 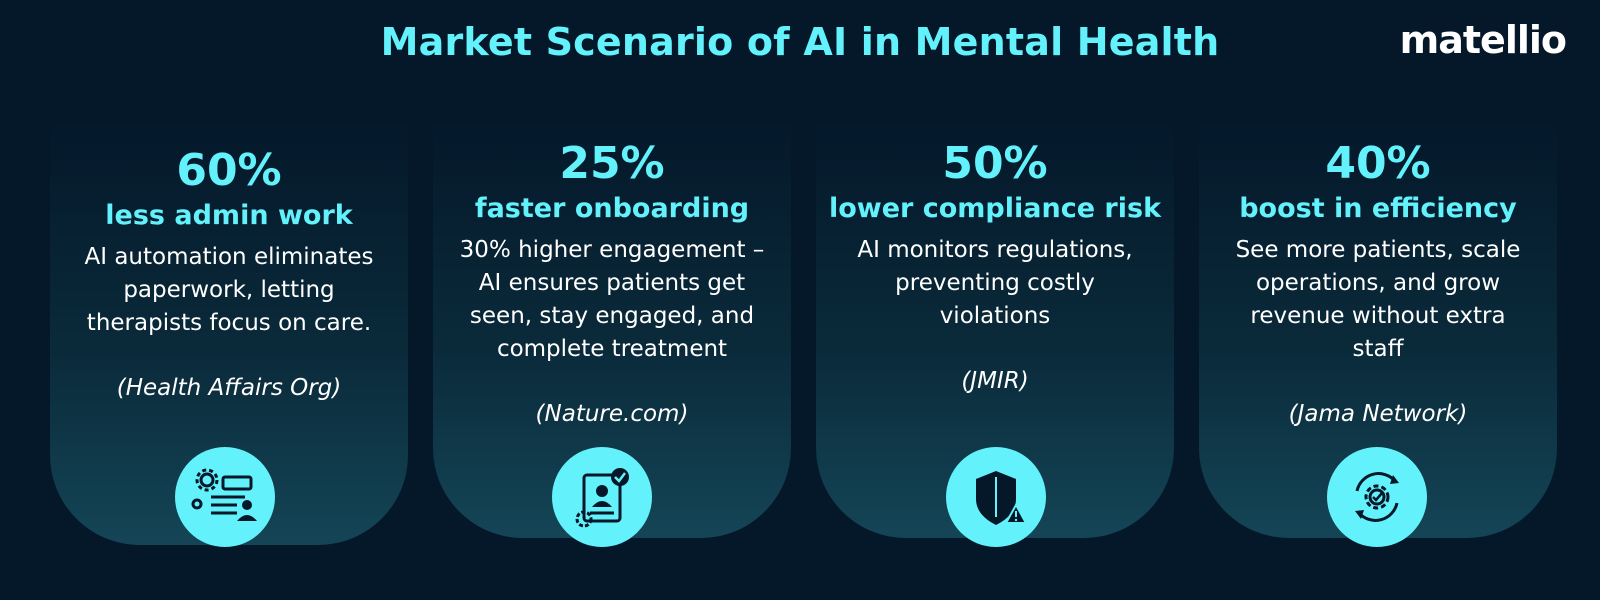 What do you see at coordinates (996, 497) in the screenshot?
I see `shield-warning-icon` at bounding box center [996, 497].